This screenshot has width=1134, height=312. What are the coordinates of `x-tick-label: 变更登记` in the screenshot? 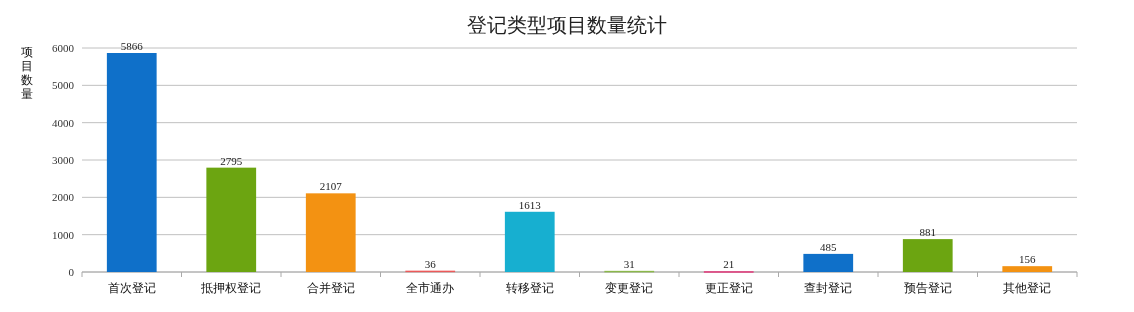 It's located at (629, 288).